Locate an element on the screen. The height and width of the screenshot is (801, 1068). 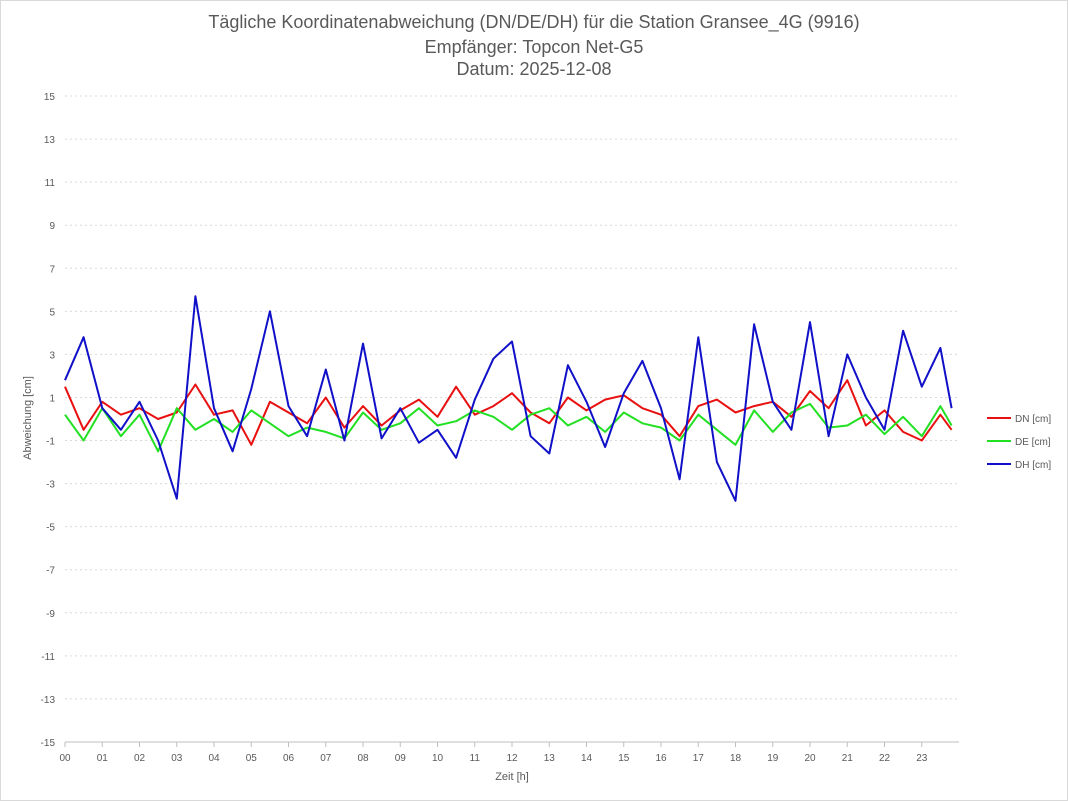
x-tick-label: 07 is located at coordinates (326, 758).